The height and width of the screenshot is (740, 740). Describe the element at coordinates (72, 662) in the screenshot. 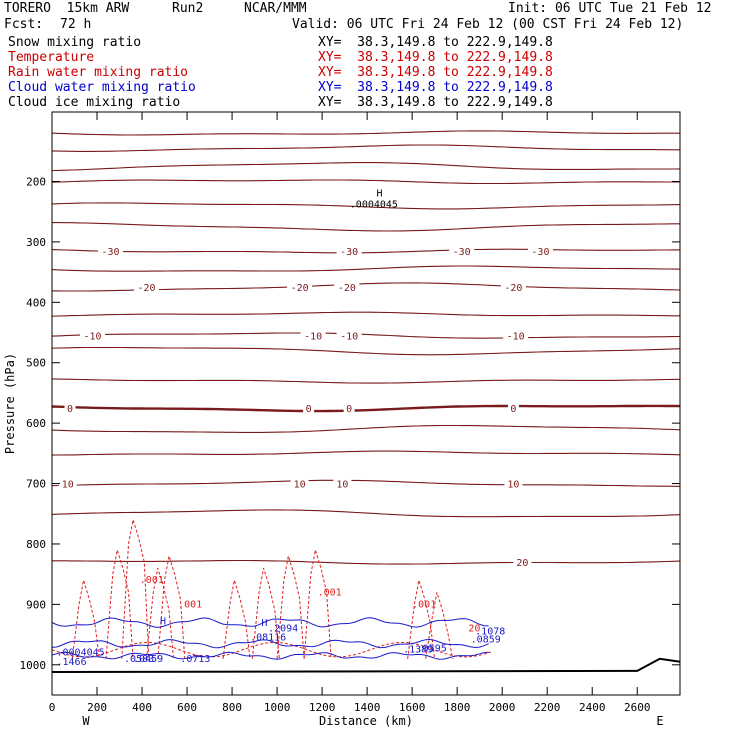

I see `cloud-value-label: .1466` at that location.